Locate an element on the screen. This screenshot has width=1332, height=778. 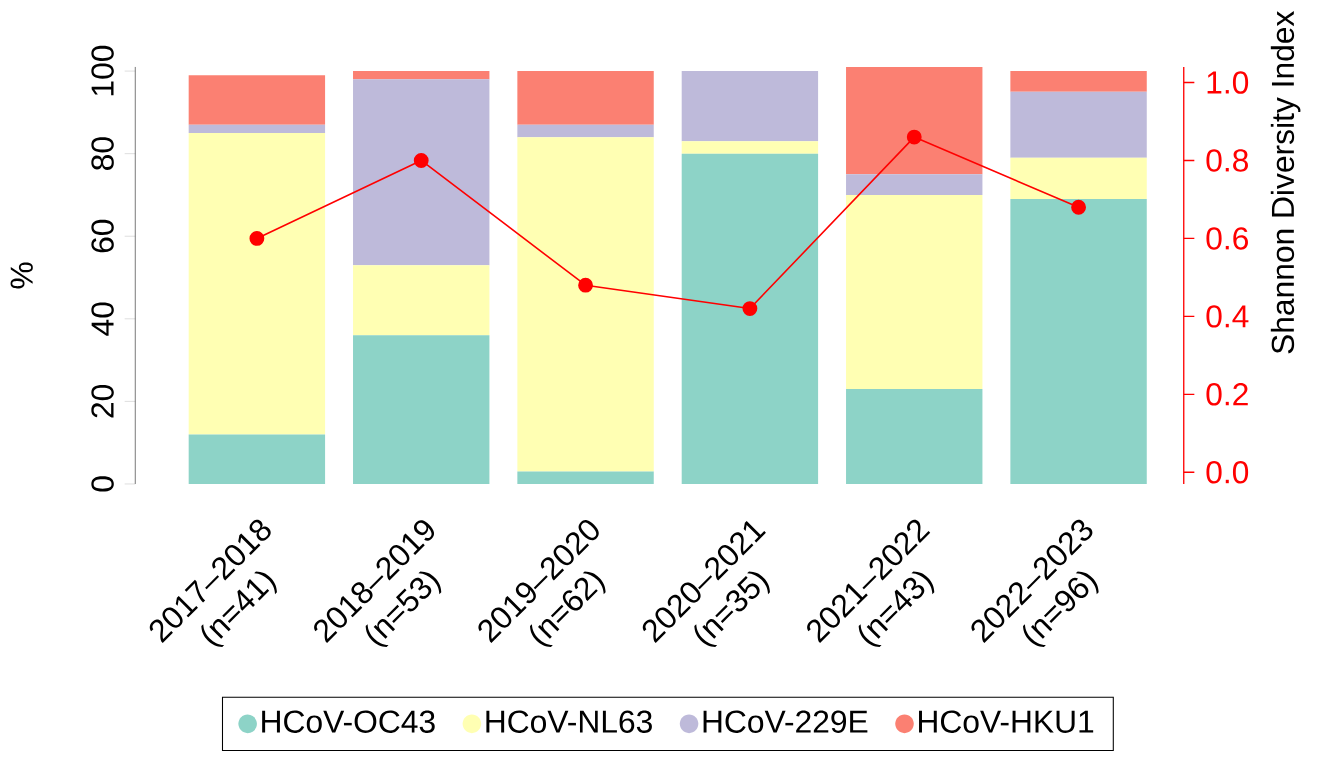
legend-label: HCoV-OC43 is located at coordinates (348, 721).